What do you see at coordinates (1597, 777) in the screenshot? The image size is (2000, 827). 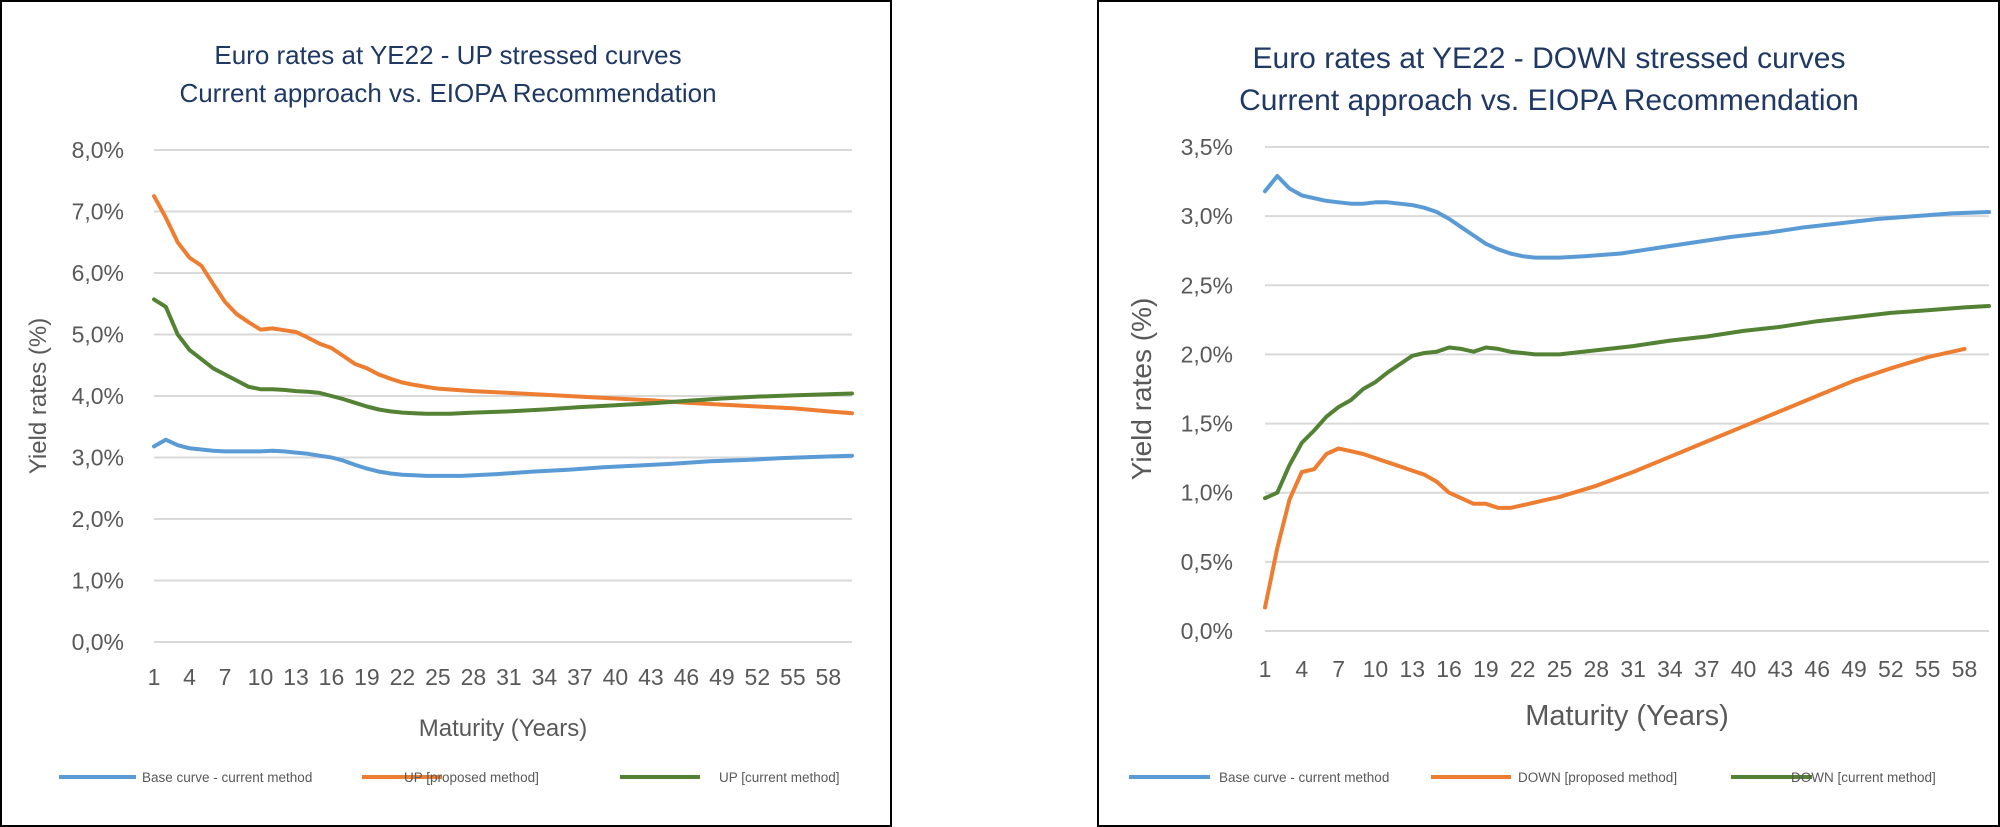 I see `legend-label-proposed: DOWN [proposed method]` at bounding box center [1597, 777].